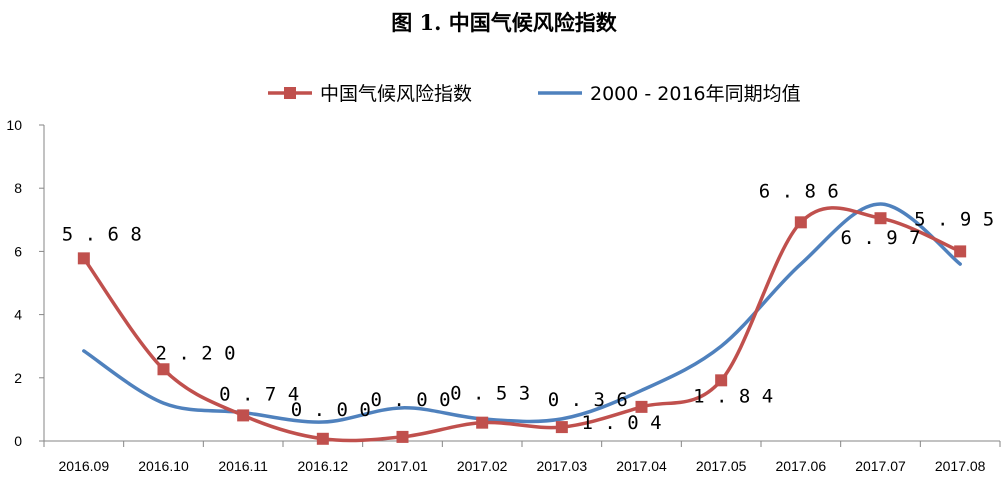 Image resolution: width=1008 pixels, height=483 pixels. I want to click on x-tick-label: 2016.09, so click(84, 466).